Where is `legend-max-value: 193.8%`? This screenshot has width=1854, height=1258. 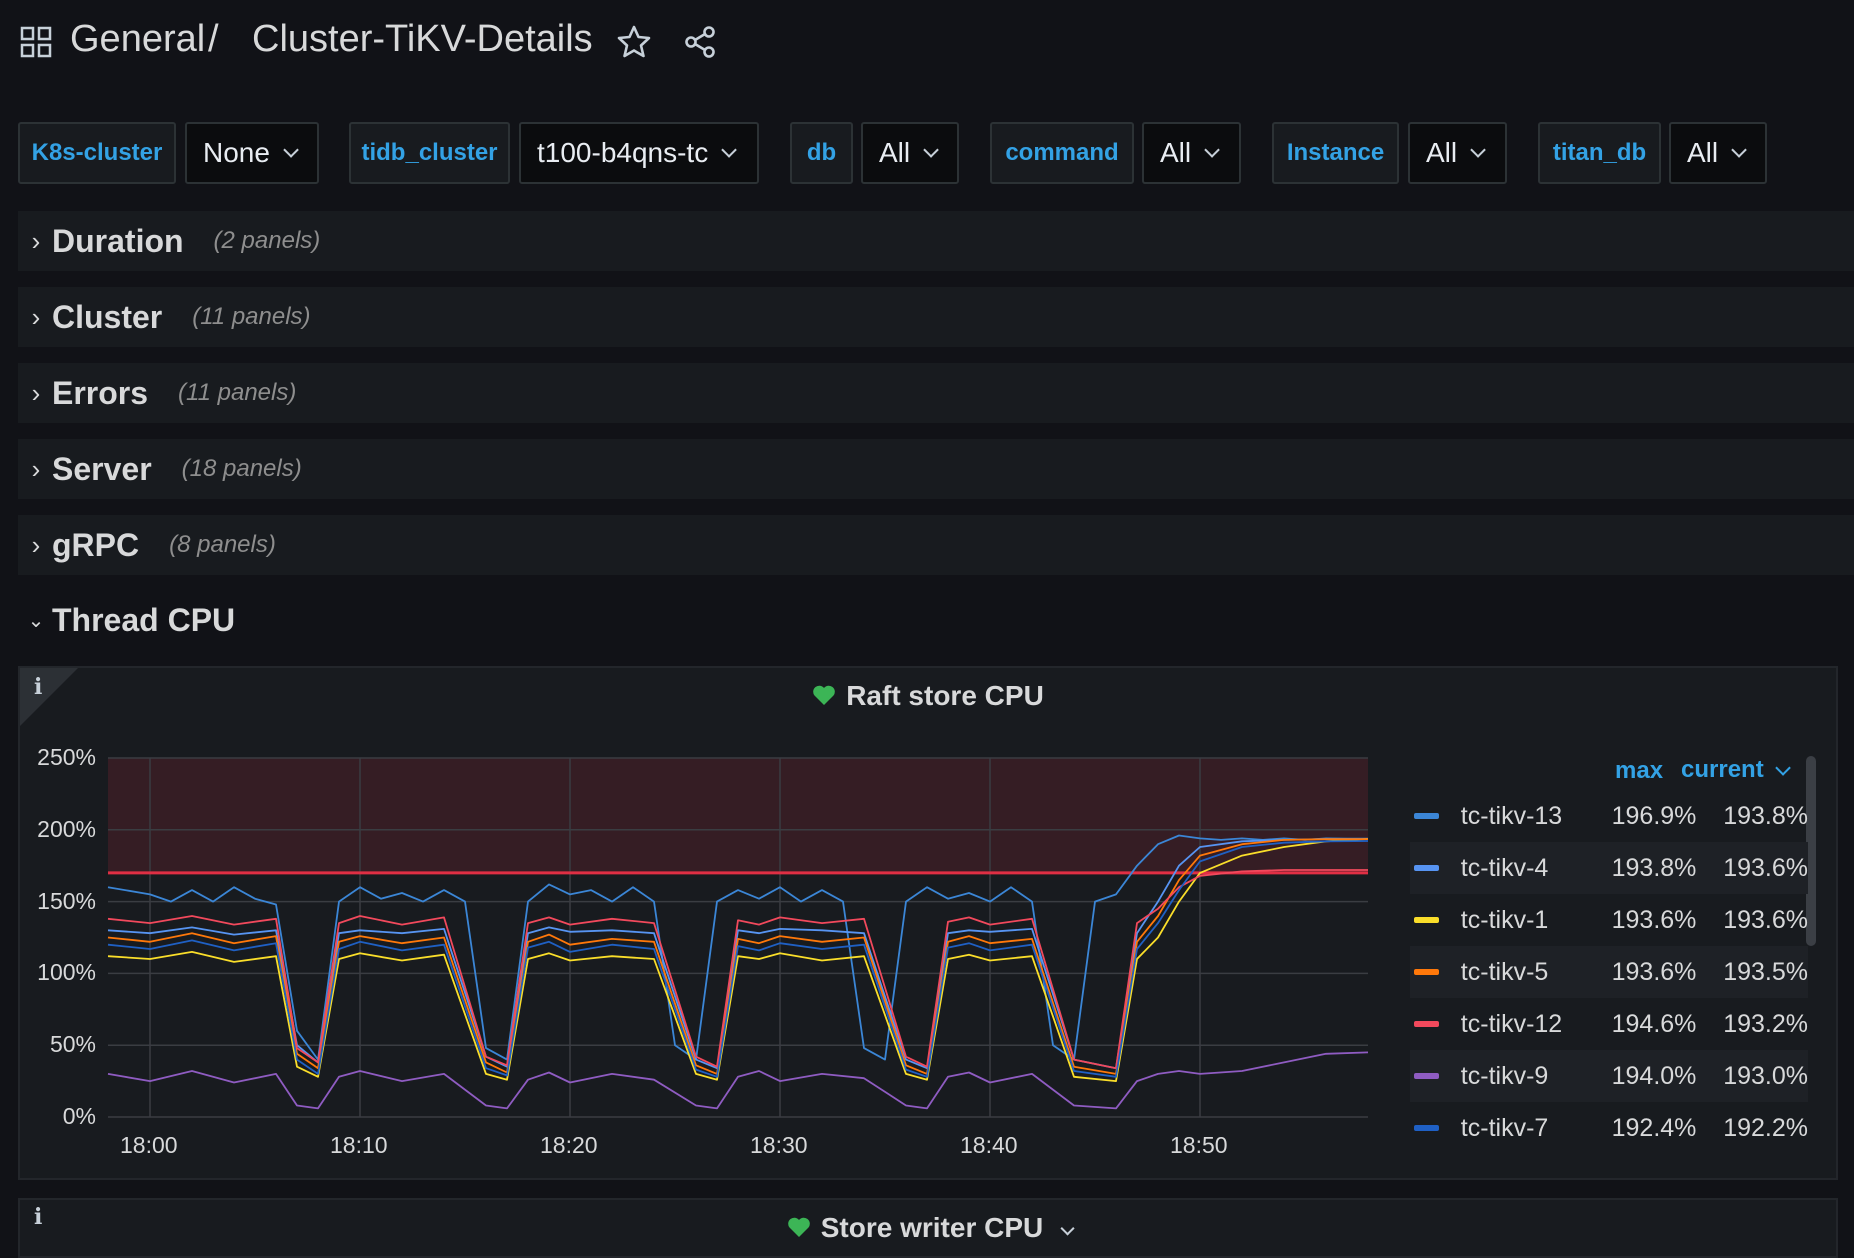 legend-max-value: 193.8% is located at coordinates (1654, 867).